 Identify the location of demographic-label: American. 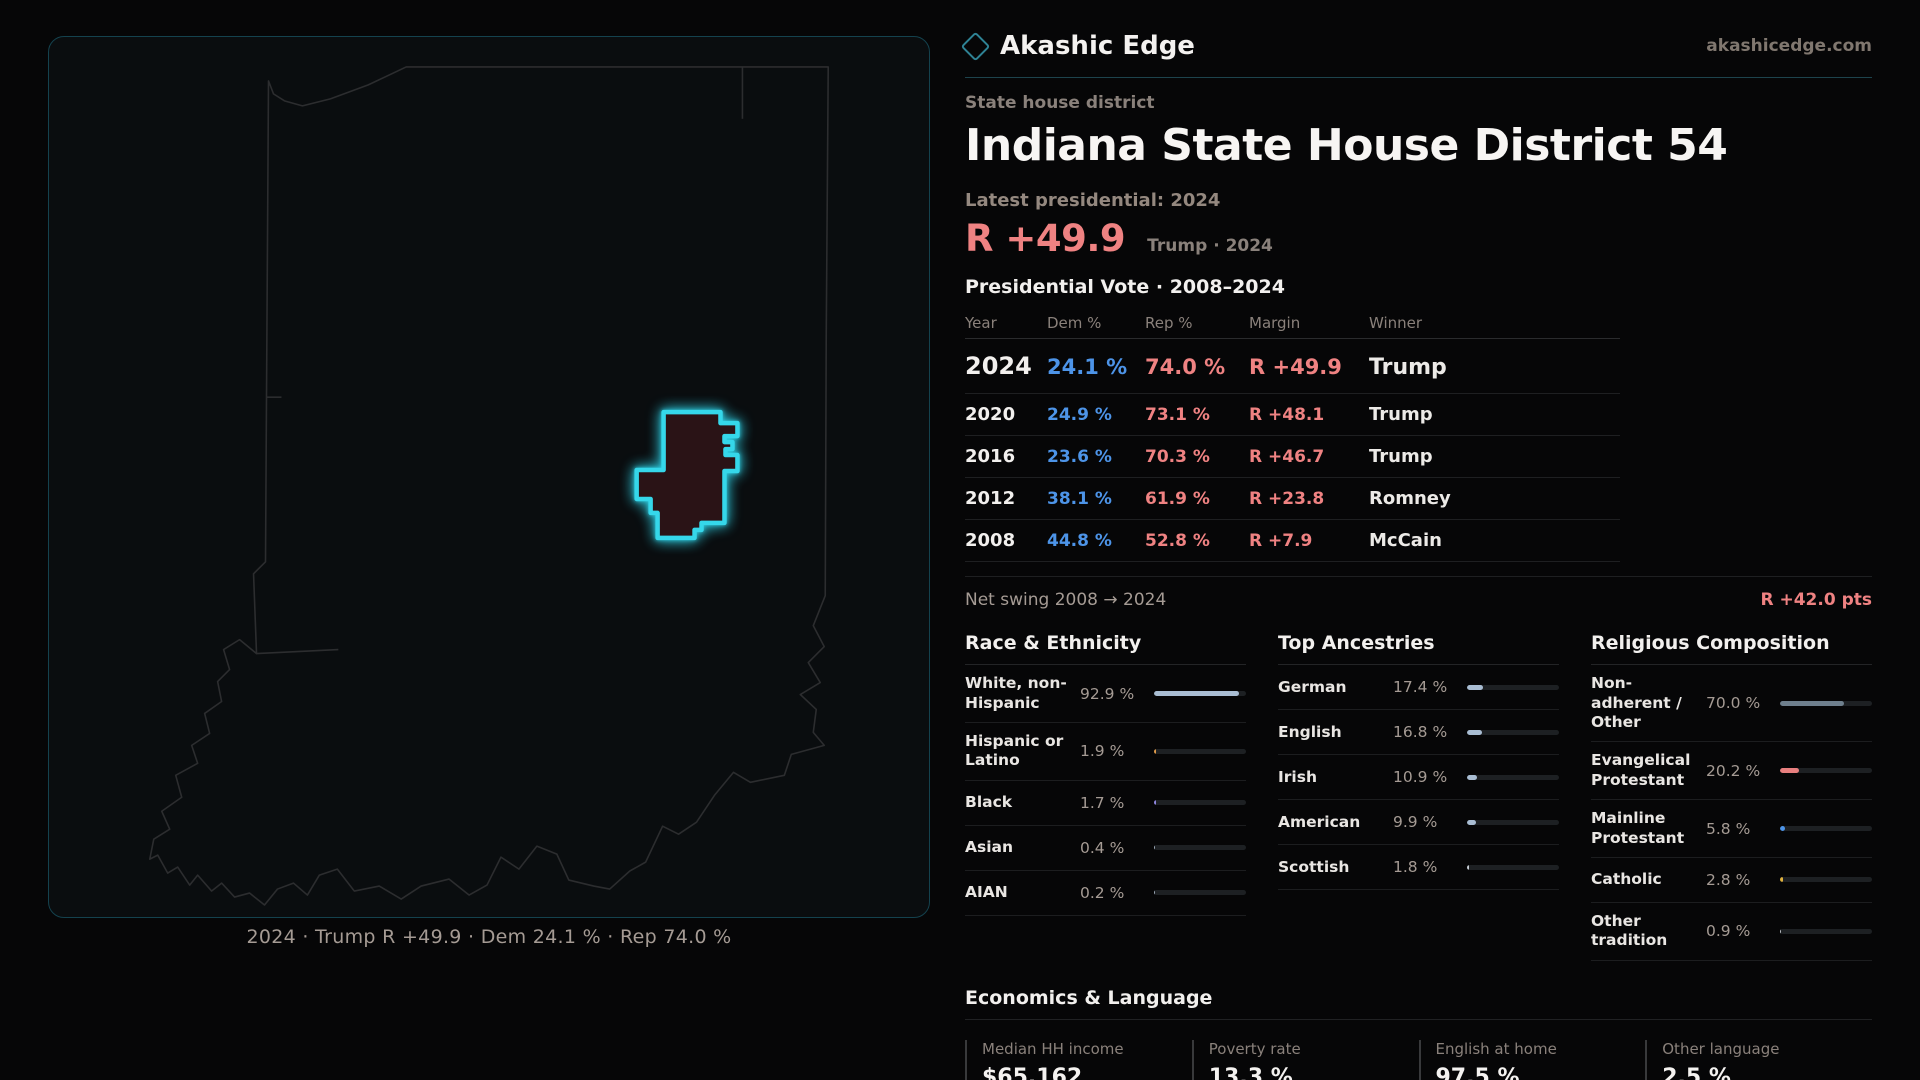
(1319, 821).